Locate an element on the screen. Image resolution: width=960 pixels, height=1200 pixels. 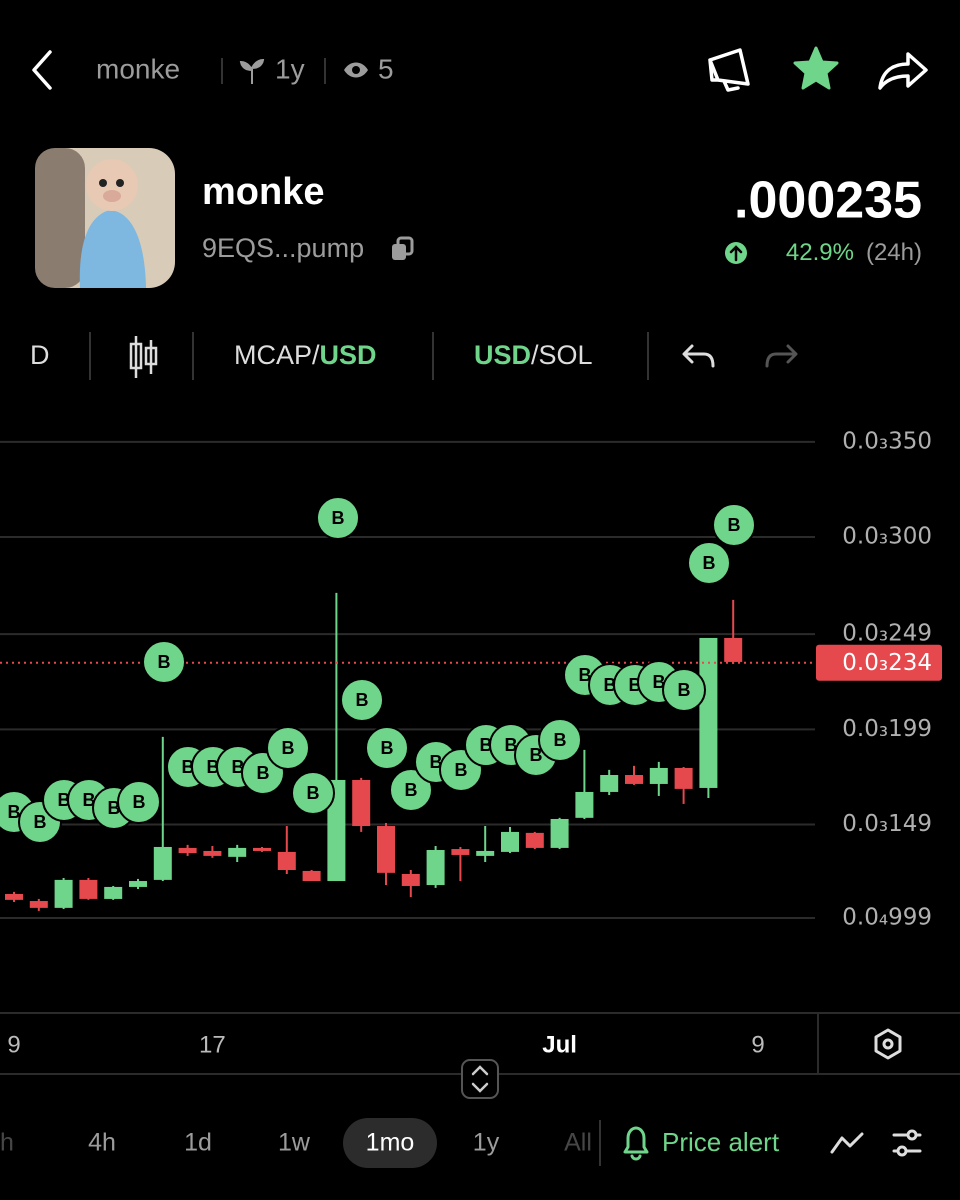
megaphone-button is located at coordinates (729, 70).